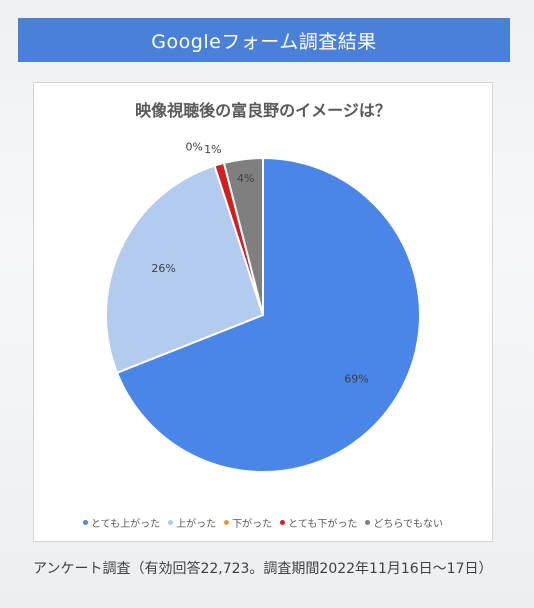 The width and height of the screenshot is (534, 608). What do you see at coordinates (263, 110) in the screenshot?
I see `chart-title: 映像視聴後の富良野のイメージは？` at bounding box center [263, 110].